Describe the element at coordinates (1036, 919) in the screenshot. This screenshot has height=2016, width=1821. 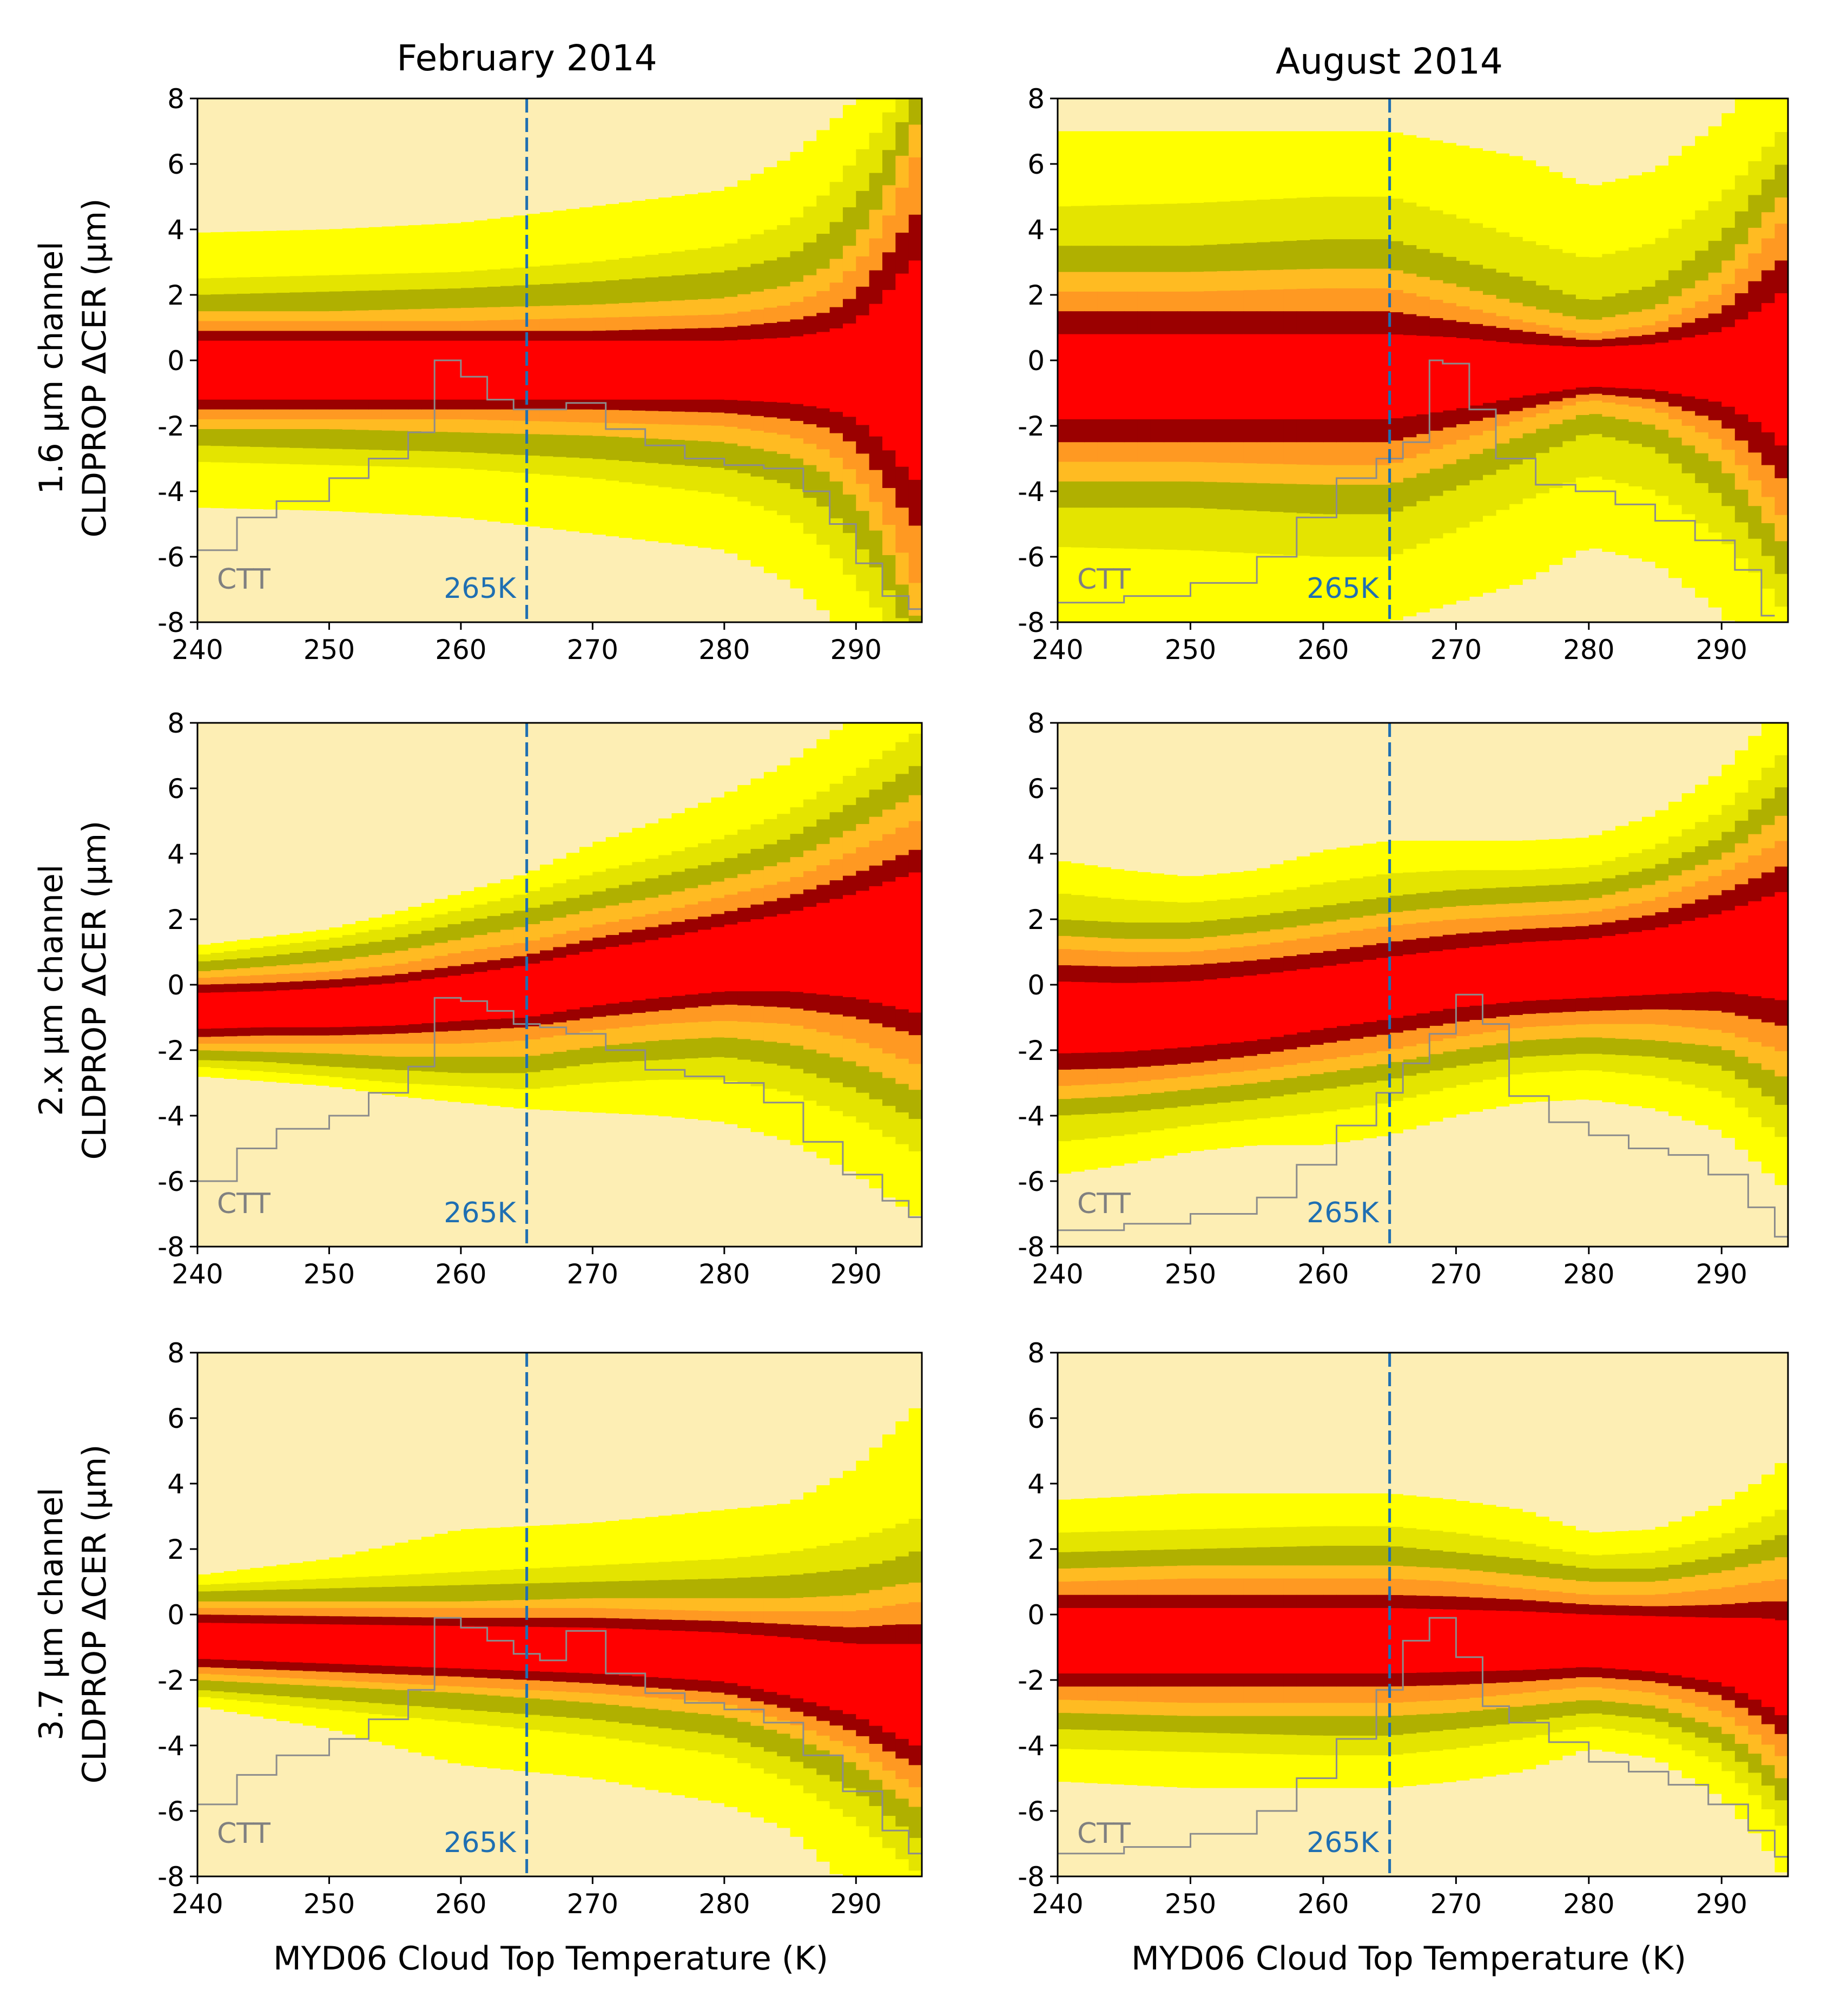
I see `y-tick-label: 2` at that location.